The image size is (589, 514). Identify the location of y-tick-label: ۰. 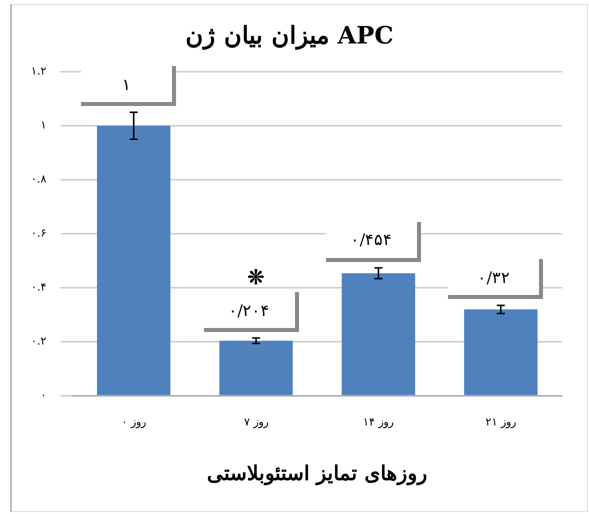
(43, 395).